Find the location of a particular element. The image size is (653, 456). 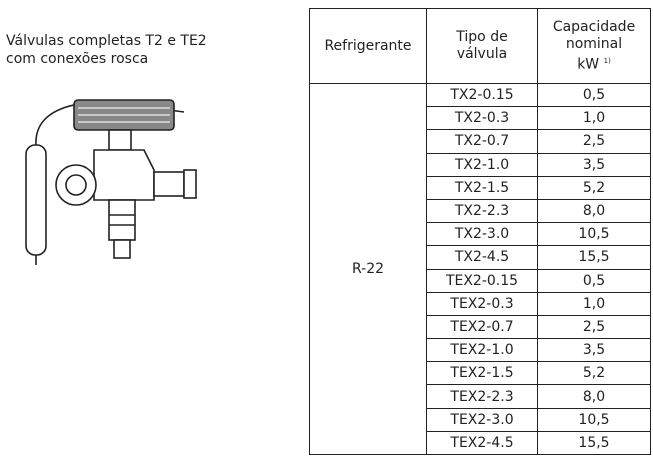

table-row: TEX2-1.5 5,2 is located at coordinates (480, 373).